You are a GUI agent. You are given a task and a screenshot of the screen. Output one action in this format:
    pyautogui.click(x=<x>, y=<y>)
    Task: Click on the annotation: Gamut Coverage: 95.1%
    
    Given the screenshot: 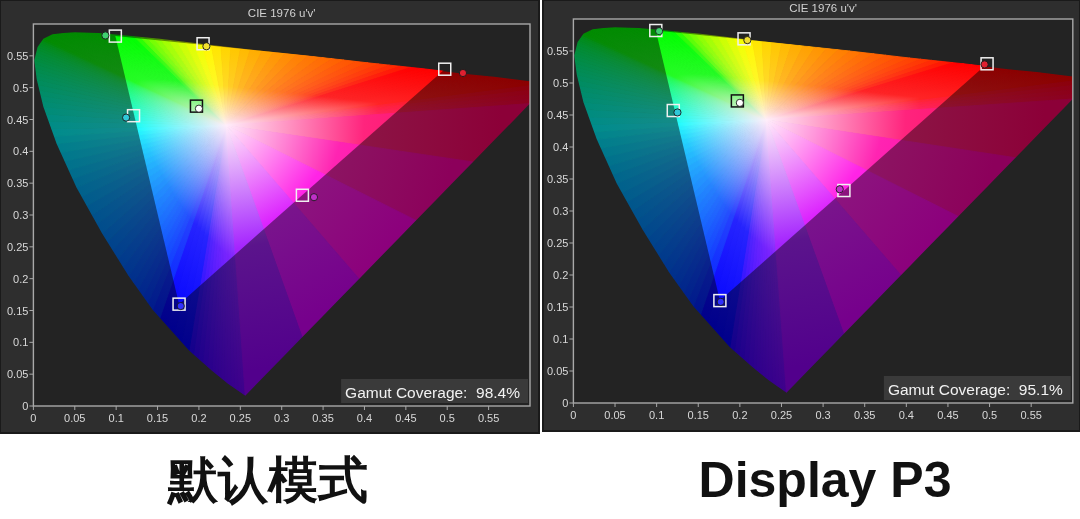 What is the action you would take?
    pyautogui.click(x=975, y=389)
    